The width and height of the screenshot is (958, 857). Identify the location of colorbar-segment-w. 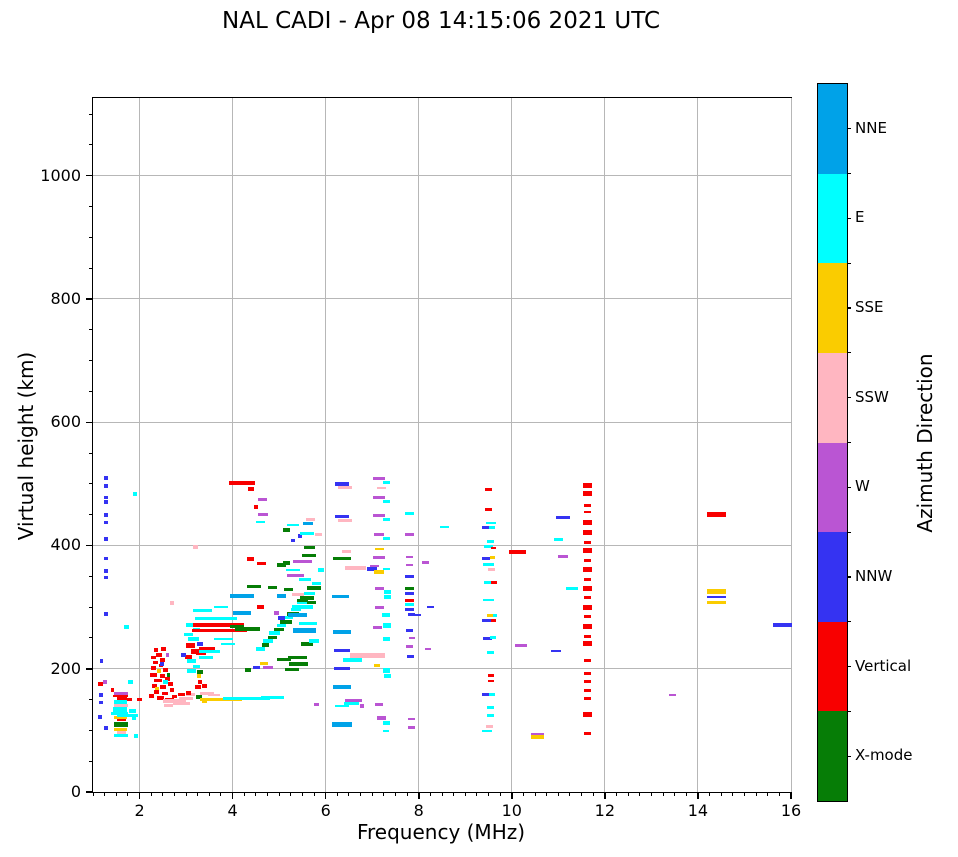
(832, 487).